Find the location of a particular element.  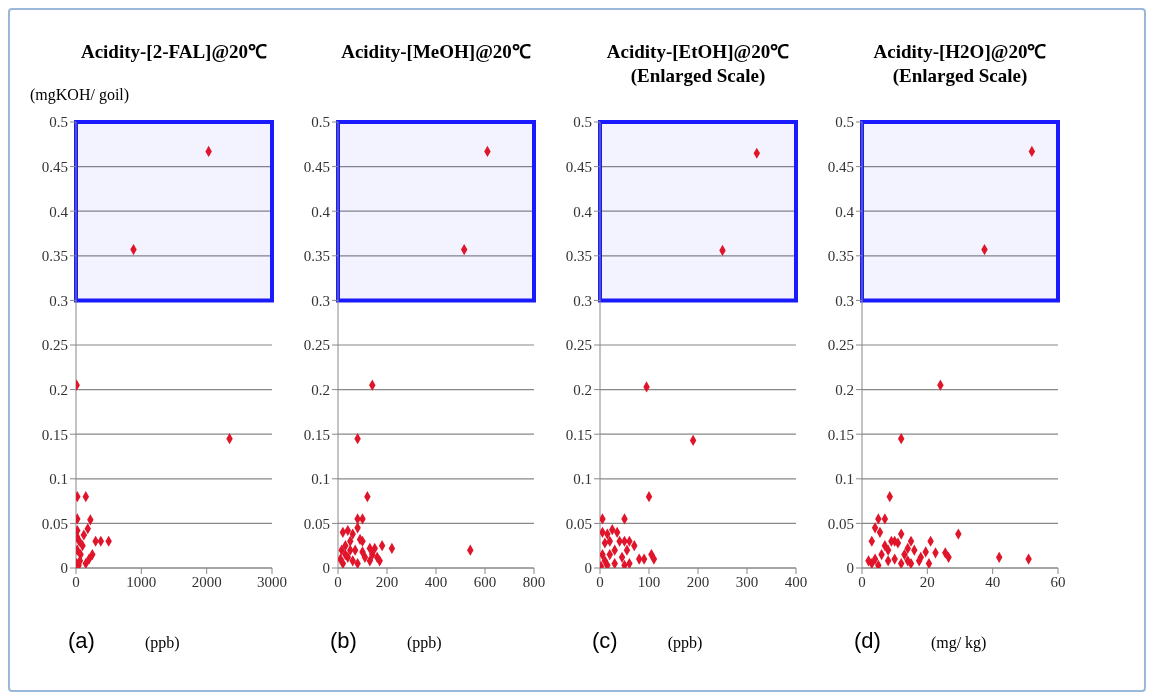

chart-title: Acidity-[MeOH]@20℃ is located at coordinates (436, 52).